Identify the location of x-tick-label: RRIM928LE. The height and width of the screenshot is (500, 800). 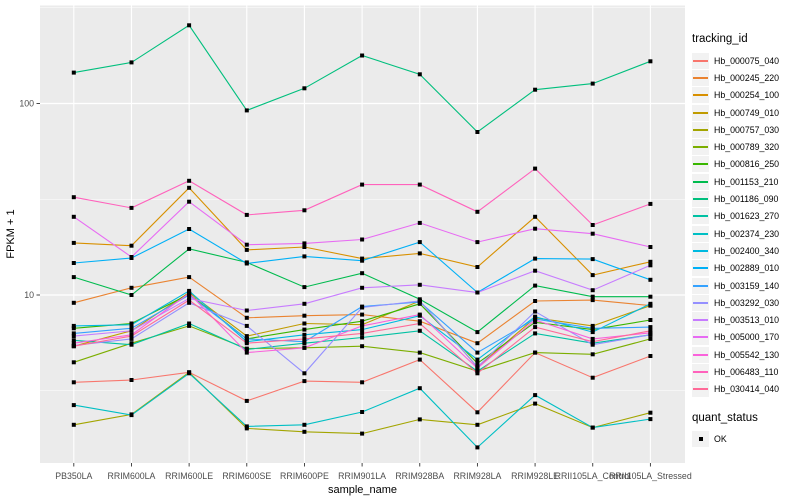
(535, 476).